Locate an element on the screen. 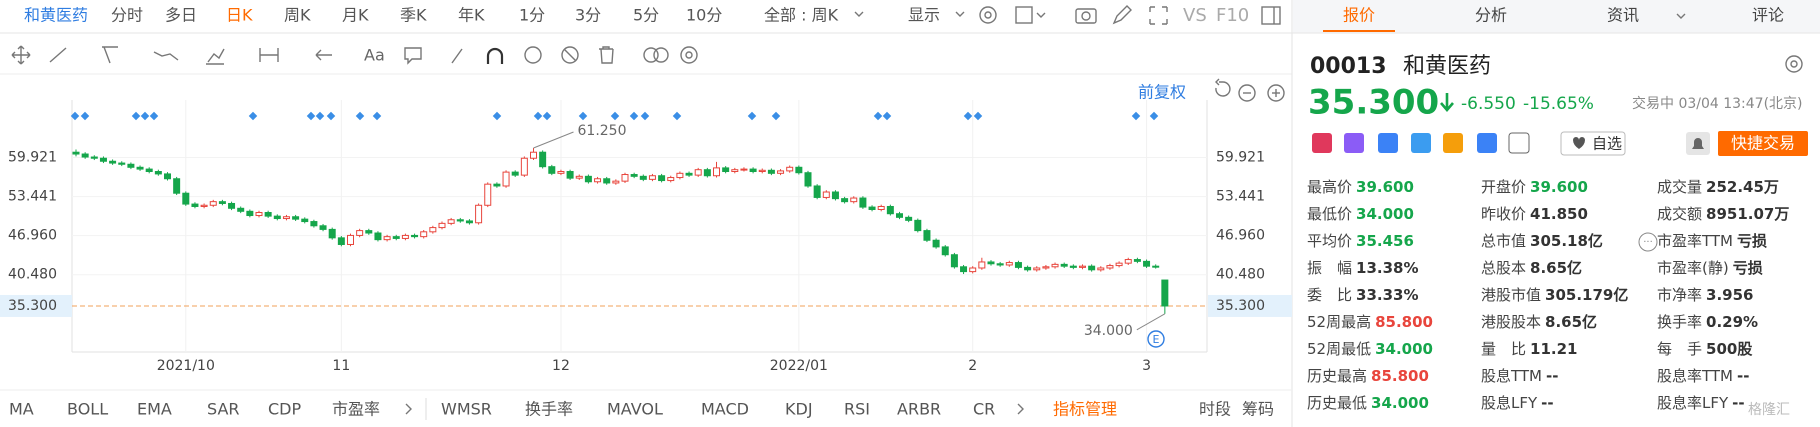 The height and width of the screenshot is (427, 1820). quote-tab: 资讯 is located at coordinates (1623, 15).